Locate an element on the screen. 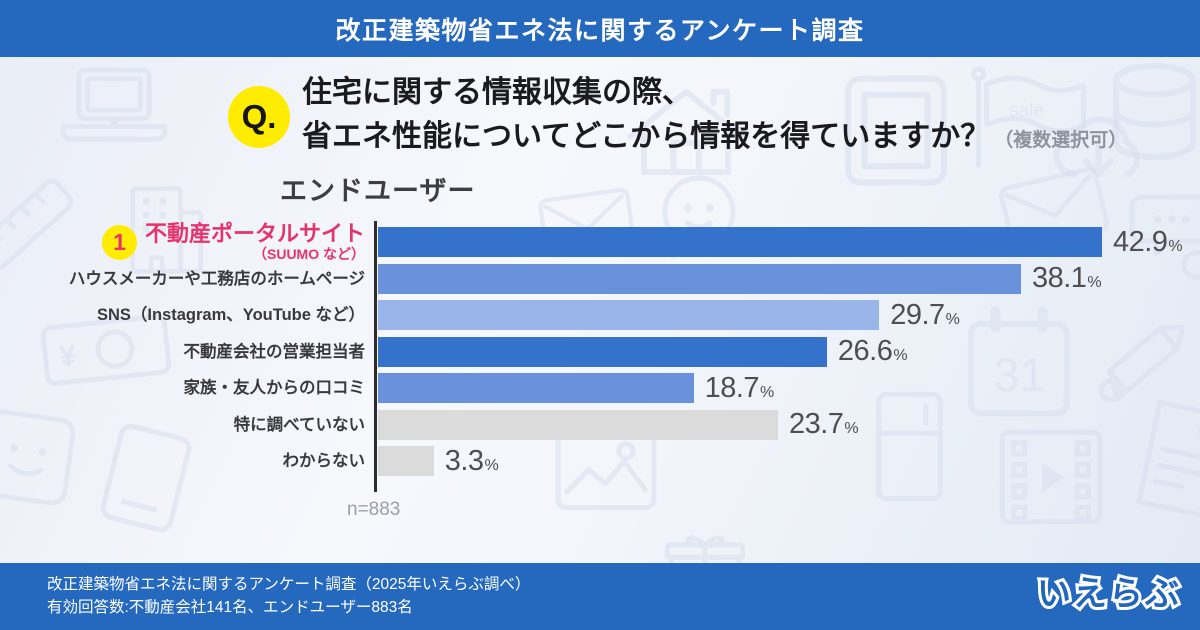 The height and width of the screenshot is (630, 1200). chart-row: ハウスメーカーや工務店のホームページ 38.1% is located at coordinates (600, 279).